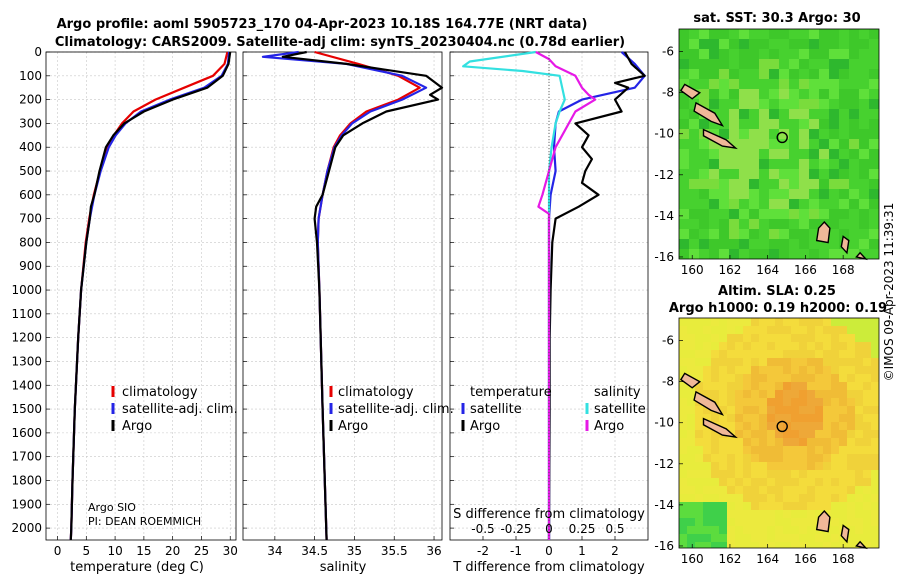  Describe the element at coordinates (26, 457) in the screenshot. I see `y-tick-label: 1700` at that location.